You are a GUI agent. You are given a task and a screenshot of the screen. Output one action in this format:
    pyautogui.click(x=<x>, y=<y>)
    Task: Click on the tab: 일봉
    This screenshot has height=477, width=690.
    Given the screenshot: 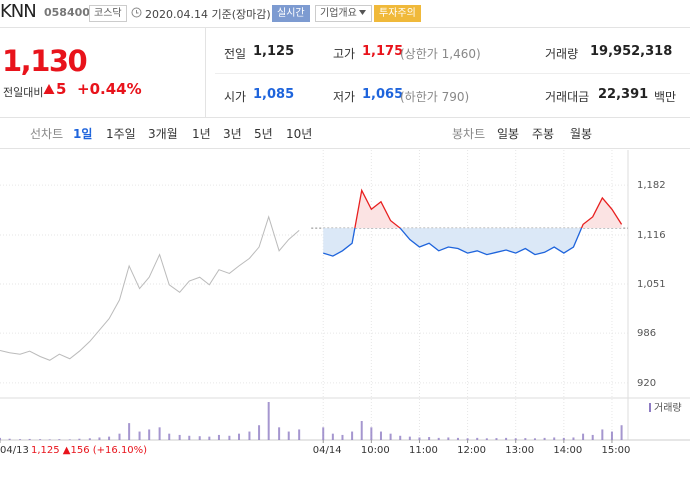 What is the action you would take?
    pyautogui.click(x=508, y=134)
    